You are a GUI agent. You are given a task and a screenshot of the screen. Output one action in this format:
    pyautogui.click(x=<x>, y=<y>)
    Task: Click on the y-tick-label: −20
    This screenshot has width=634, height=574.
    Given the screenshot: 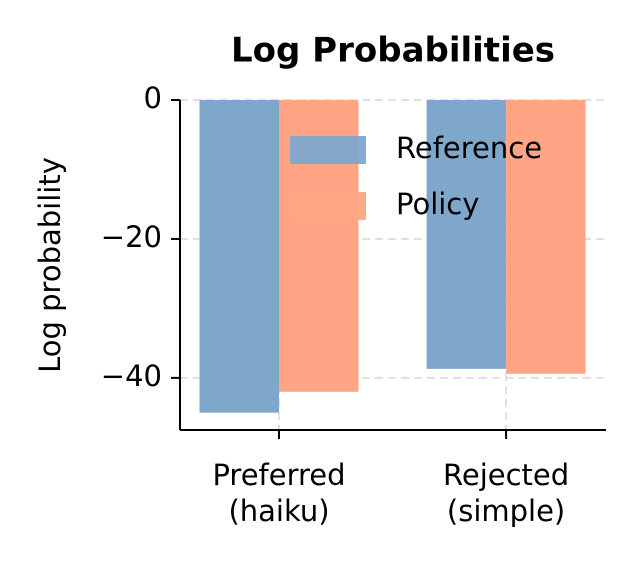 What is the action you would take?
    pyautogui.click(x=131, y=237)
    